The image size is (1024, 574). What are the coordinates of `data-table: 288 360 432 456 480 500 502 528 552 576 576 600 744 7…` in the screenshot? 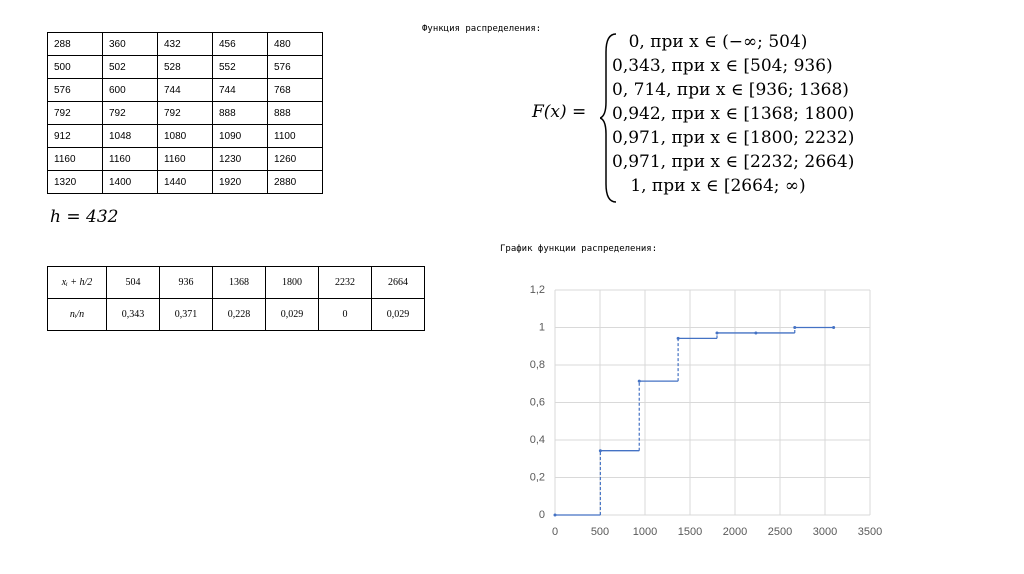 It's located at (185, 113).